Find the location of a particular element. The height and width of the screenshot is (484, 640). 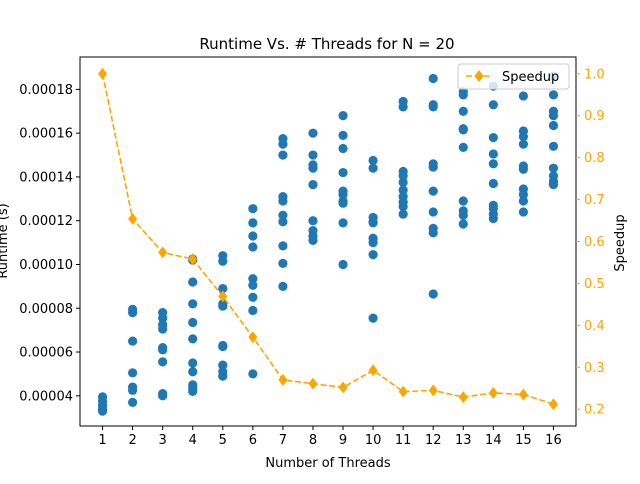

y-tick-label: 0.00004 is located at coordinates (46, 396).